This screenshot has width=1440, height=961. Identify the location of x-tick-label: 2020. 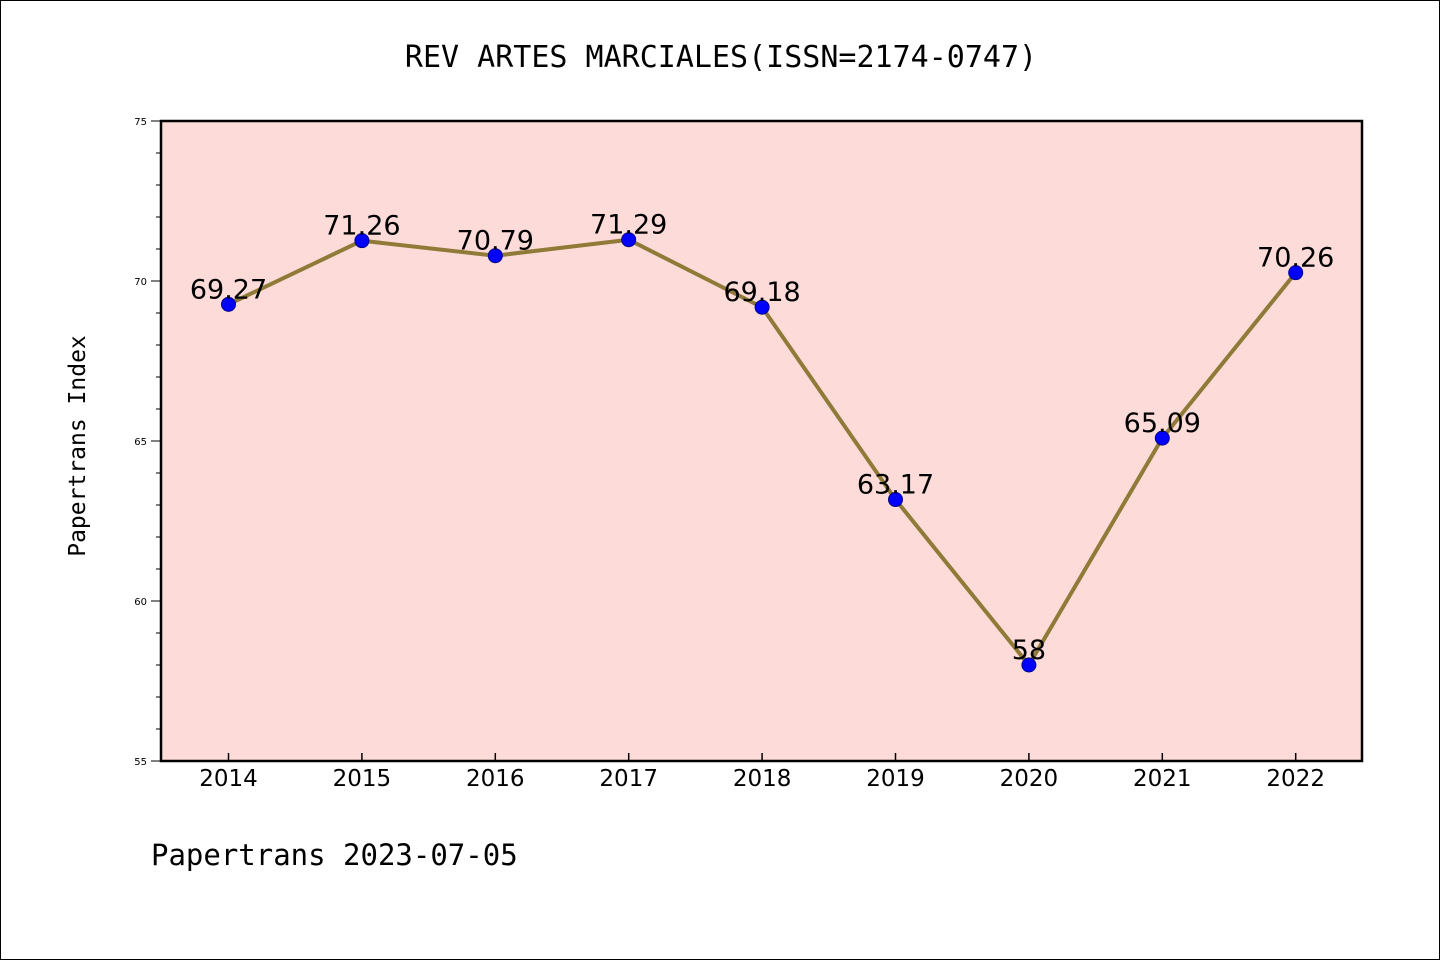
(1029, 779).